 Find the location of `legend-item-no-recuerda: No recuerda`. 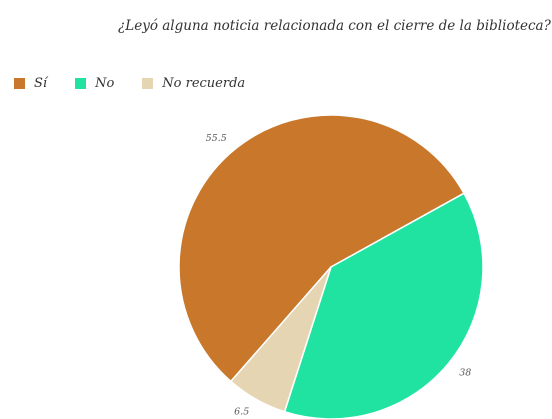

legend-item-no-recuerda: No recuerda is located at coordinates (193, 83).